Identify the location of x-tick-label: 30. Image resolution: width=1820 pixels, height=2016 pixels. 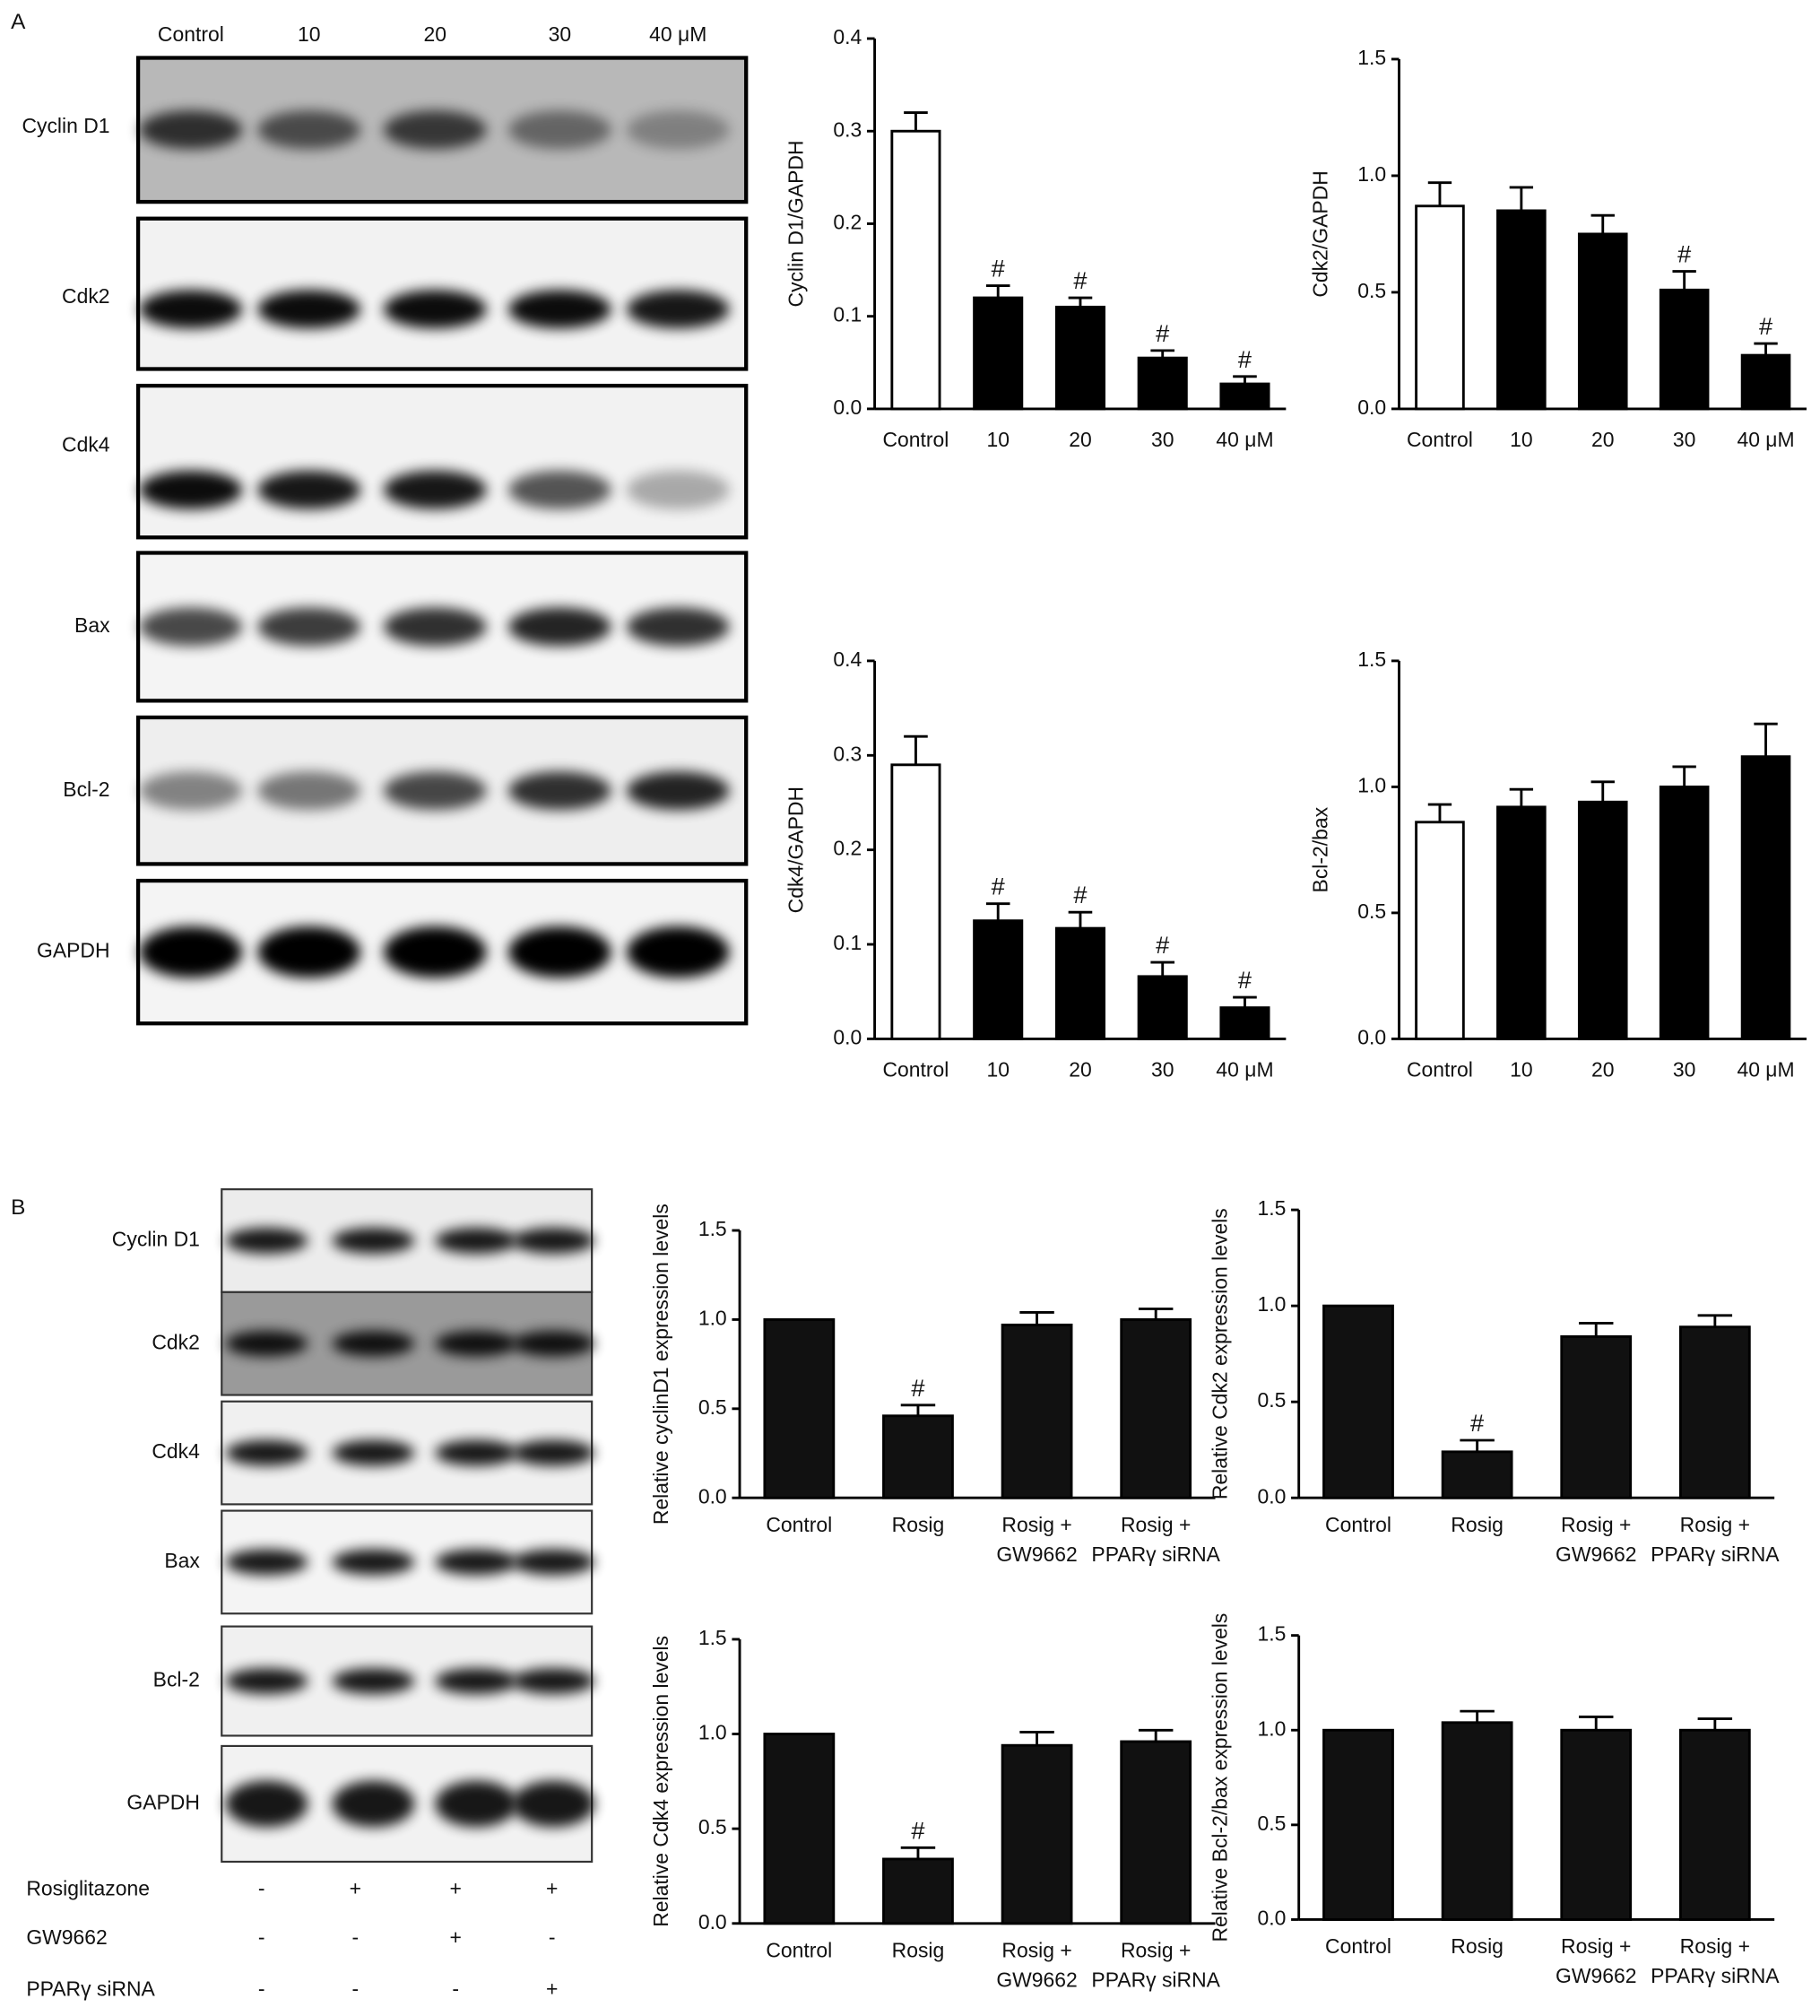
(1162, 439).